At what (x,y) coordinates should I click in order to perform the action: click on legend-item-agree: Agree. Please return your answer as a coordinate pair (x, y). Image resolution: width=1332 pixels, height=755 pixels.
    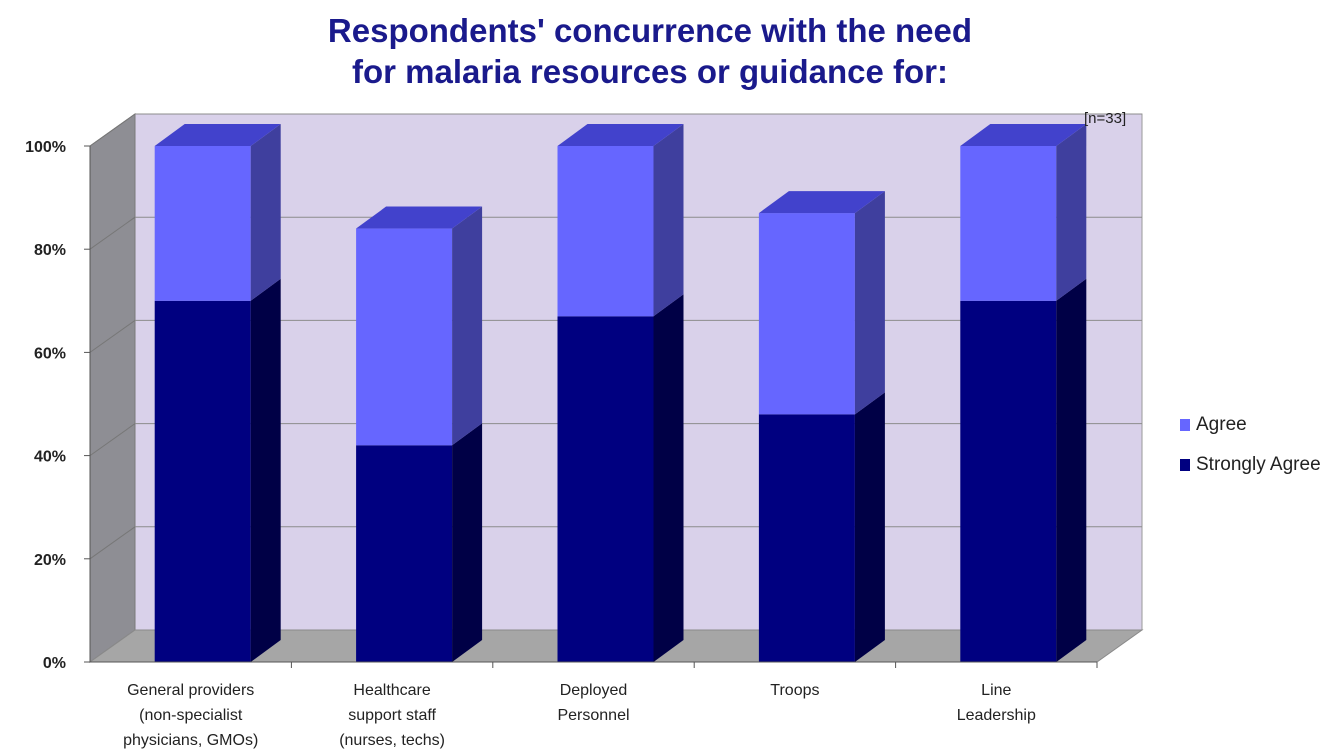
    Looking at the image, I should click on (1250, 425).